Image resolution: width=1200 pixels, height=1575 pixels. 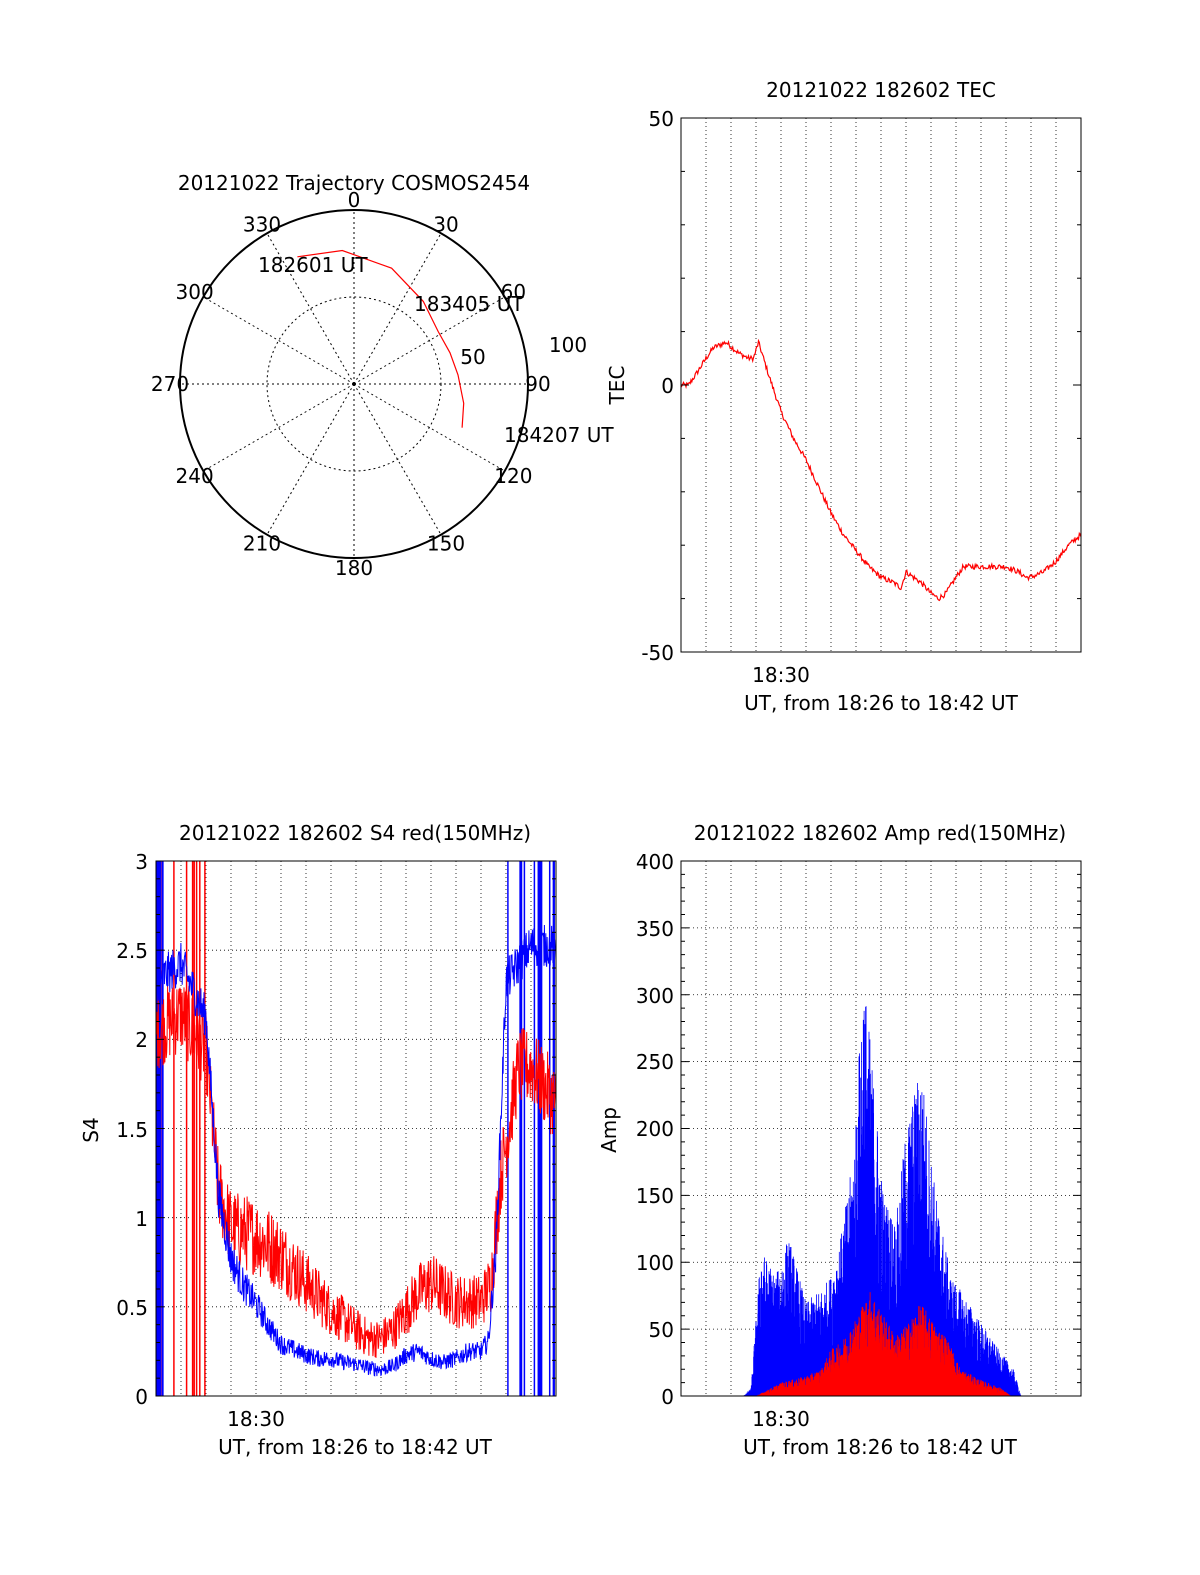 What do you see at coordinates (141, 862) in the screenshot?
I see `s4-y-tick-3: 3` at bounding box center [141, 862].